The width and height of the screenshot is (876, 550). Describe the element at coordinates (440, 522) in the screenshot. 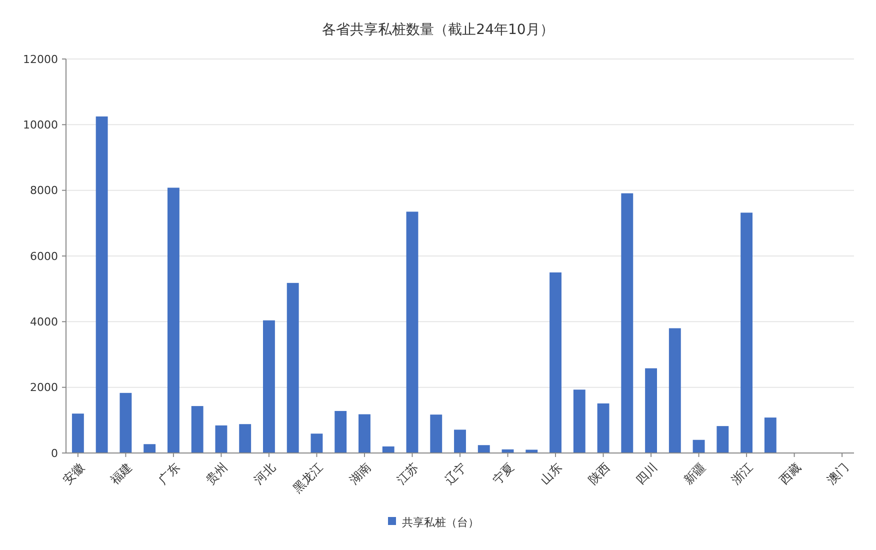

I see `legend-label: 共享私桩（台）` at that location.